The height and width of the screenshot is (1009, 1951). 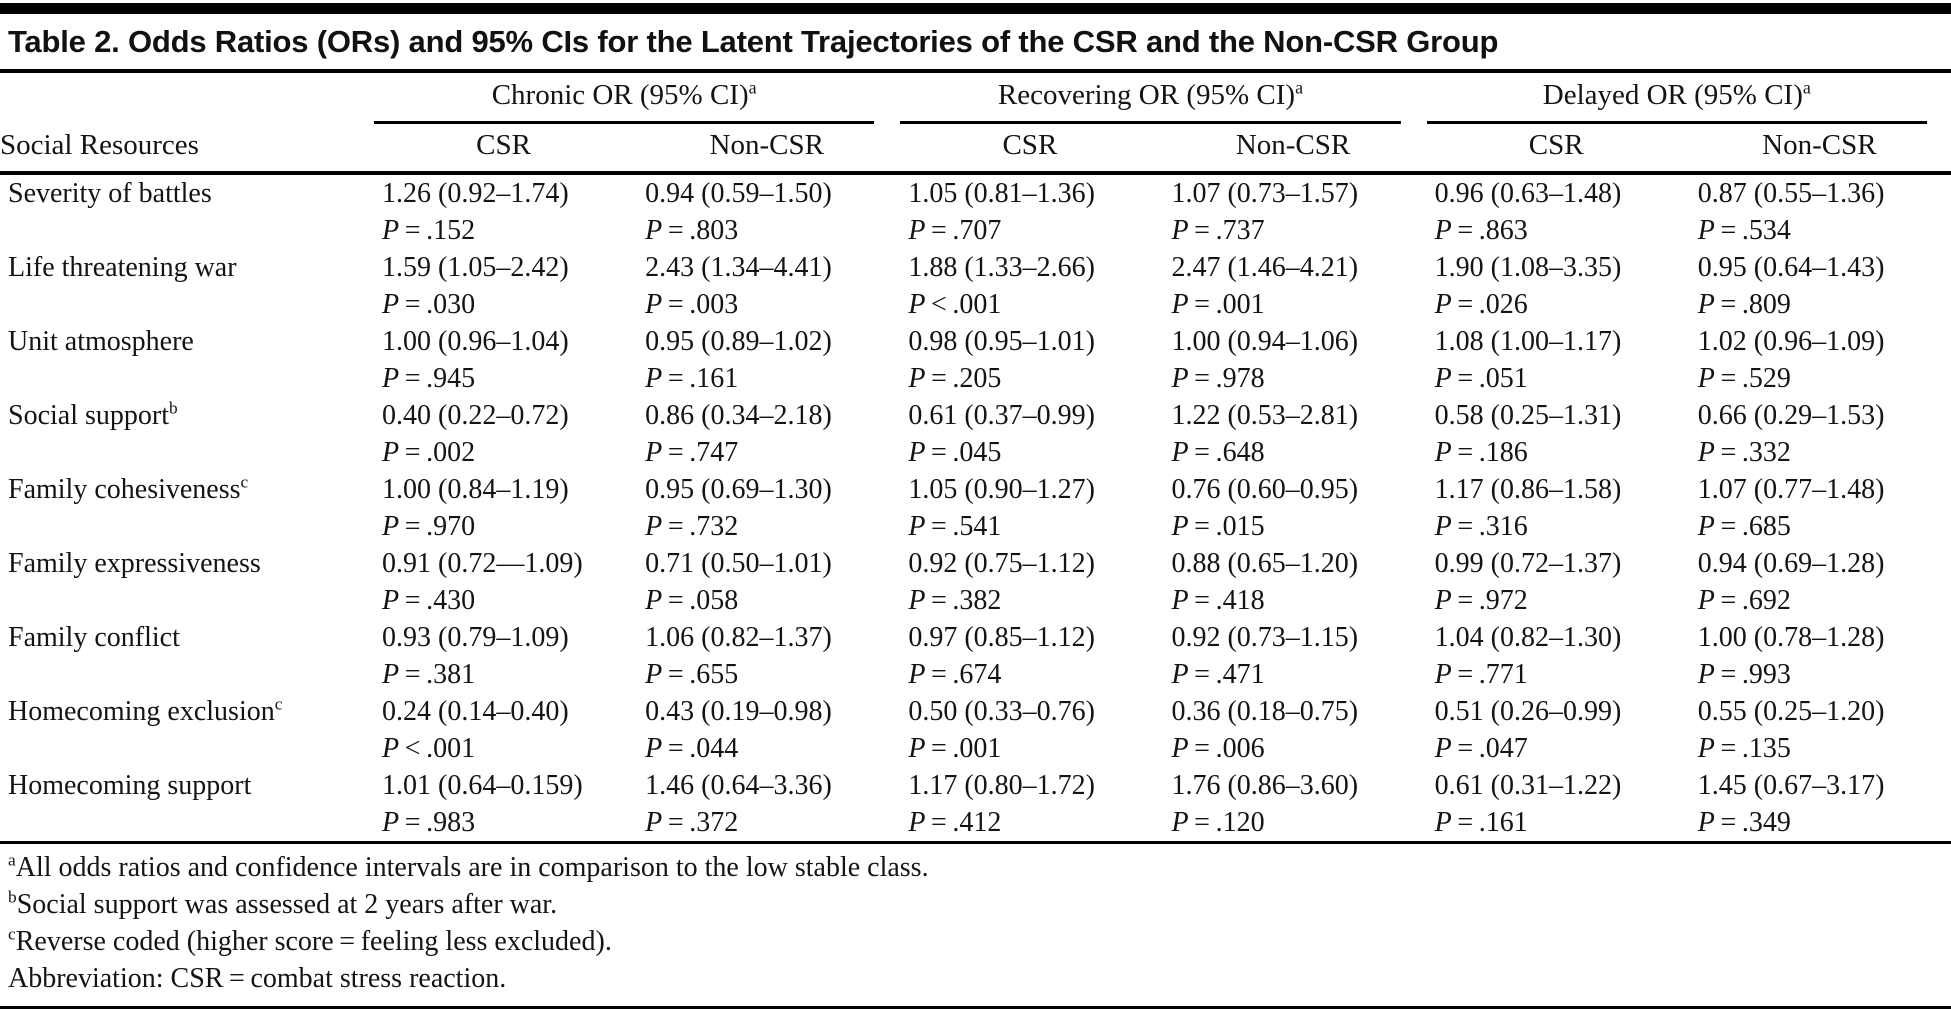 I want to click on group-header-delayed: Delayed OR (95% CI)a, so click(x=1688, y=98).